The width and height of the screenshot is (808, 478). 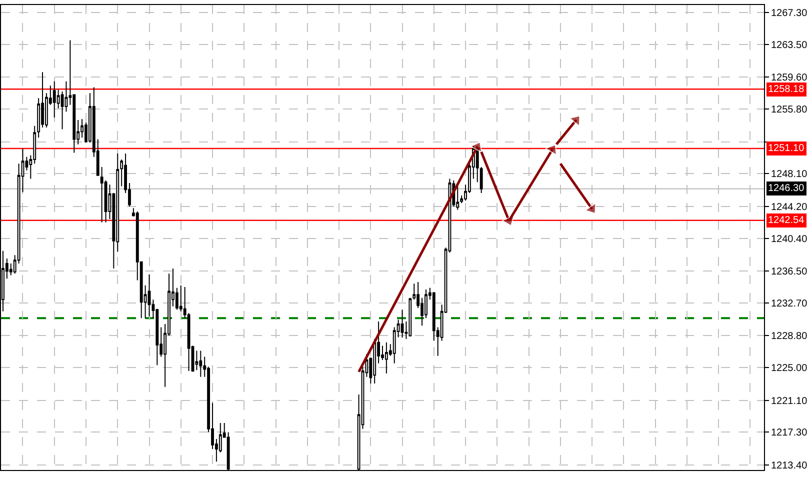 I want to click on ref-line-label: 1251.10, so click(x=786, y=148).